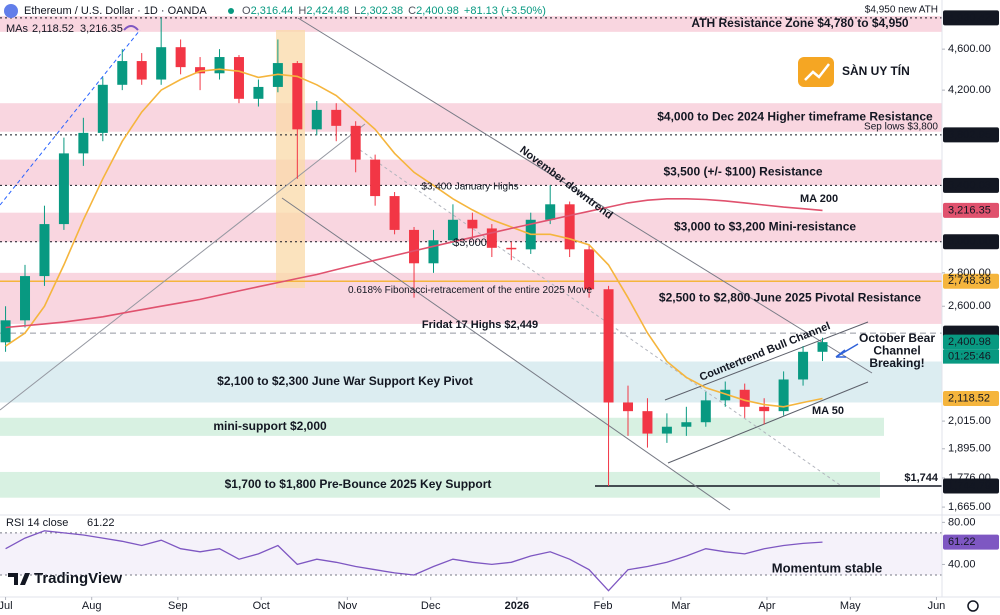 The width and height of the screenshot is (1000, 615). Describe the element at coordinates (850, 606) in the screenshot. I see `x-tick-label: May` at that location.